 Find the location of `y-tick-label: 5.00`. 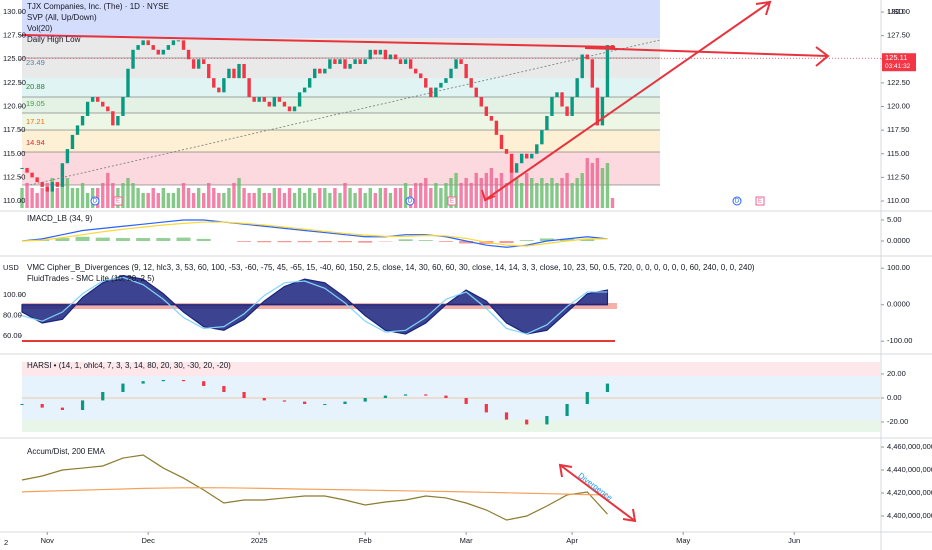

y-tick-label: 5.00 is located at coordinates (894, 219).